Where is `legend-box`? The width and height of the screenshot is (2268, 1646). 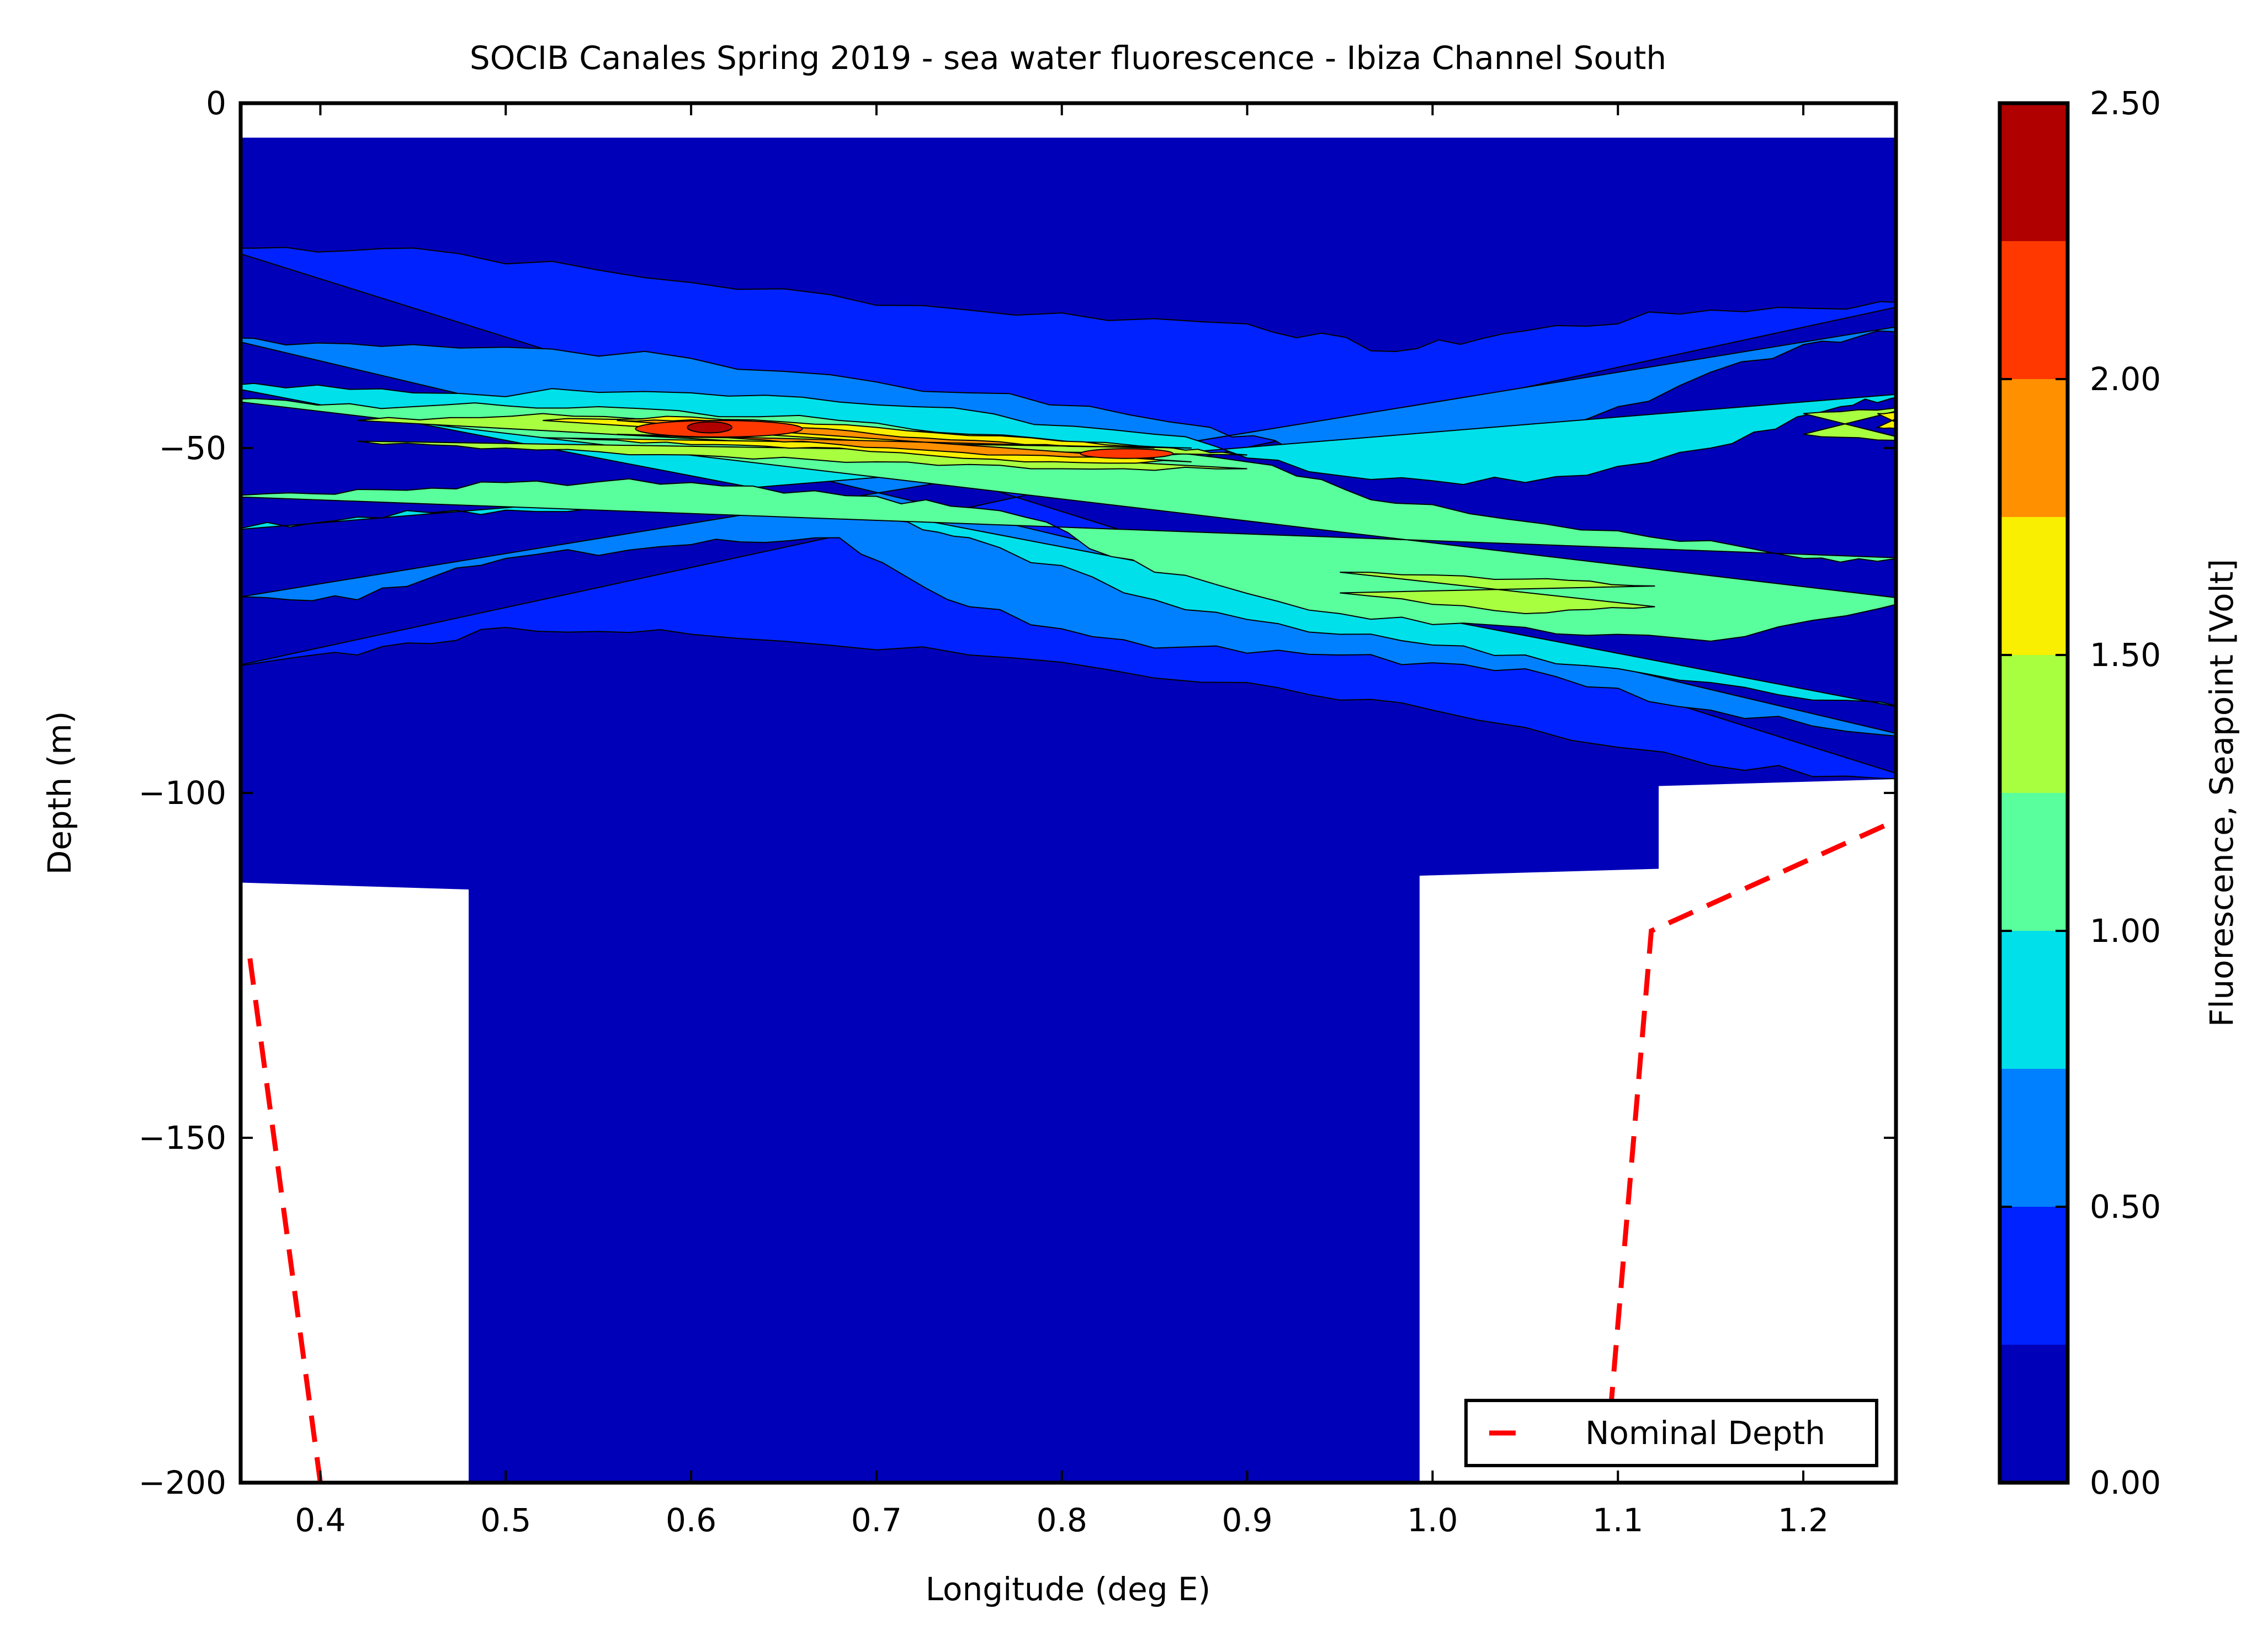
legend-box is located at coordinates (1671, 1433).